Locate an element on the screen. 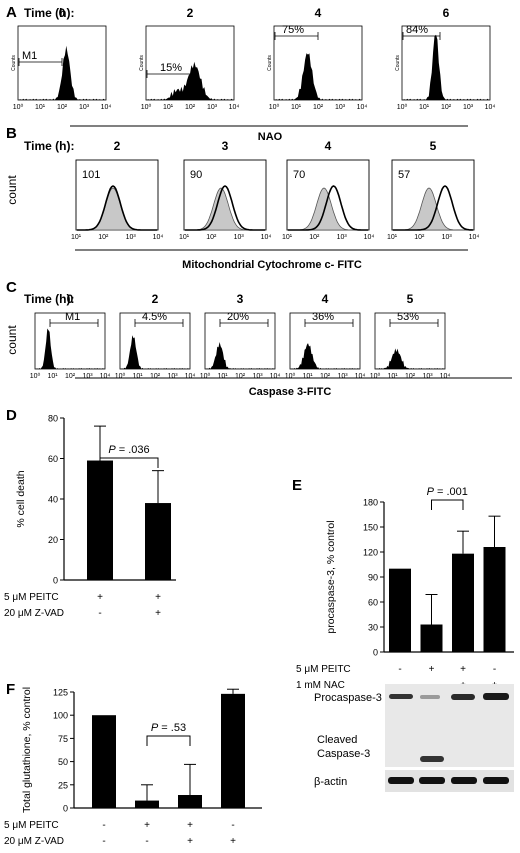 This screenshot has width=520, height=853. panel-e-ytick-label-0: 0 is located at coordinates (375, 653).